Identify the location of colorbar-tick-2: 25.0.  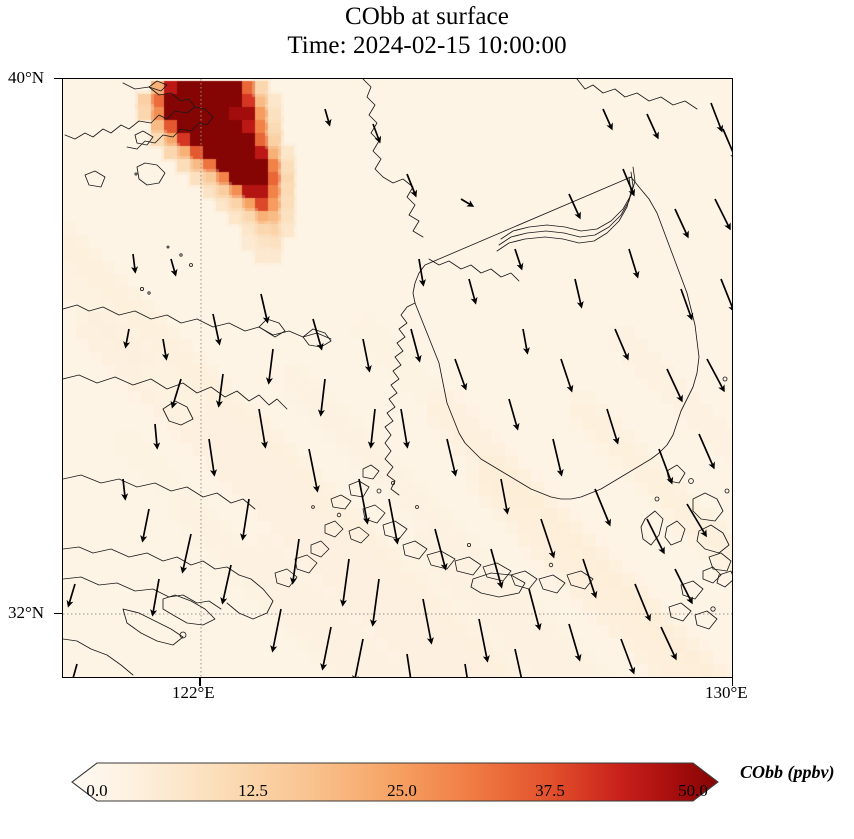
(402, 790).